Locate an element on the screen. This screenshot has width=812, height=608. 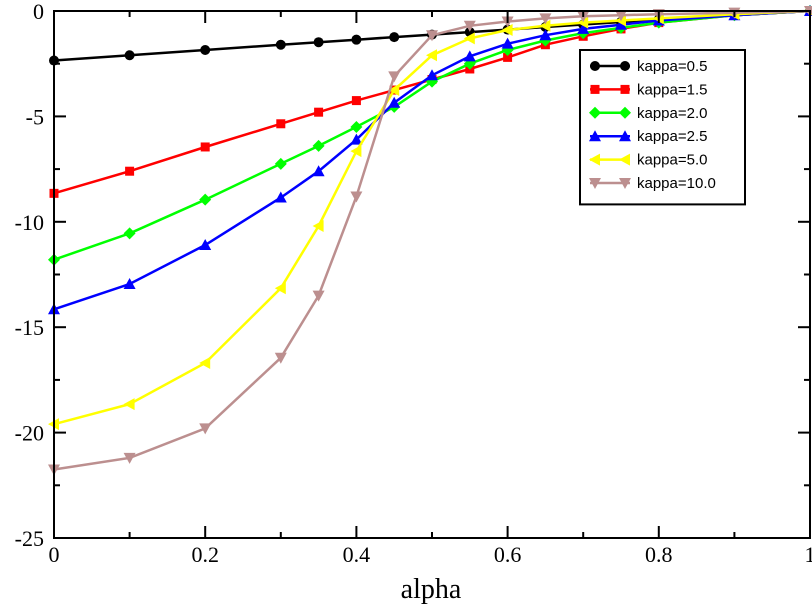
legend-item: kappa=1.5 is located at coordinates (648, 89).